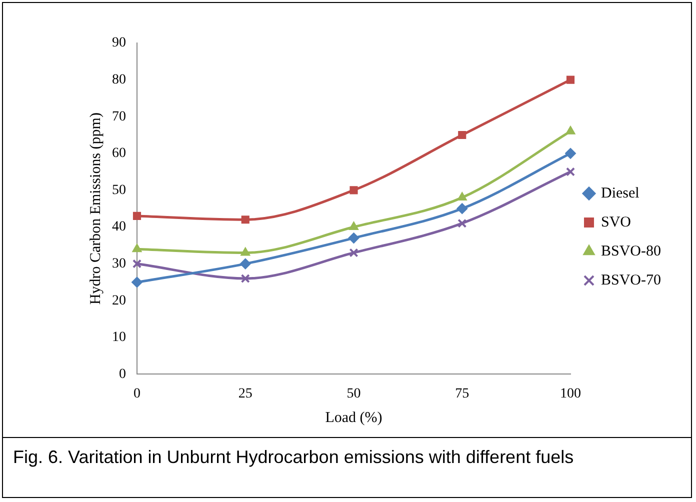  I want to click on x-tick-label: 75, so click(462, 394).